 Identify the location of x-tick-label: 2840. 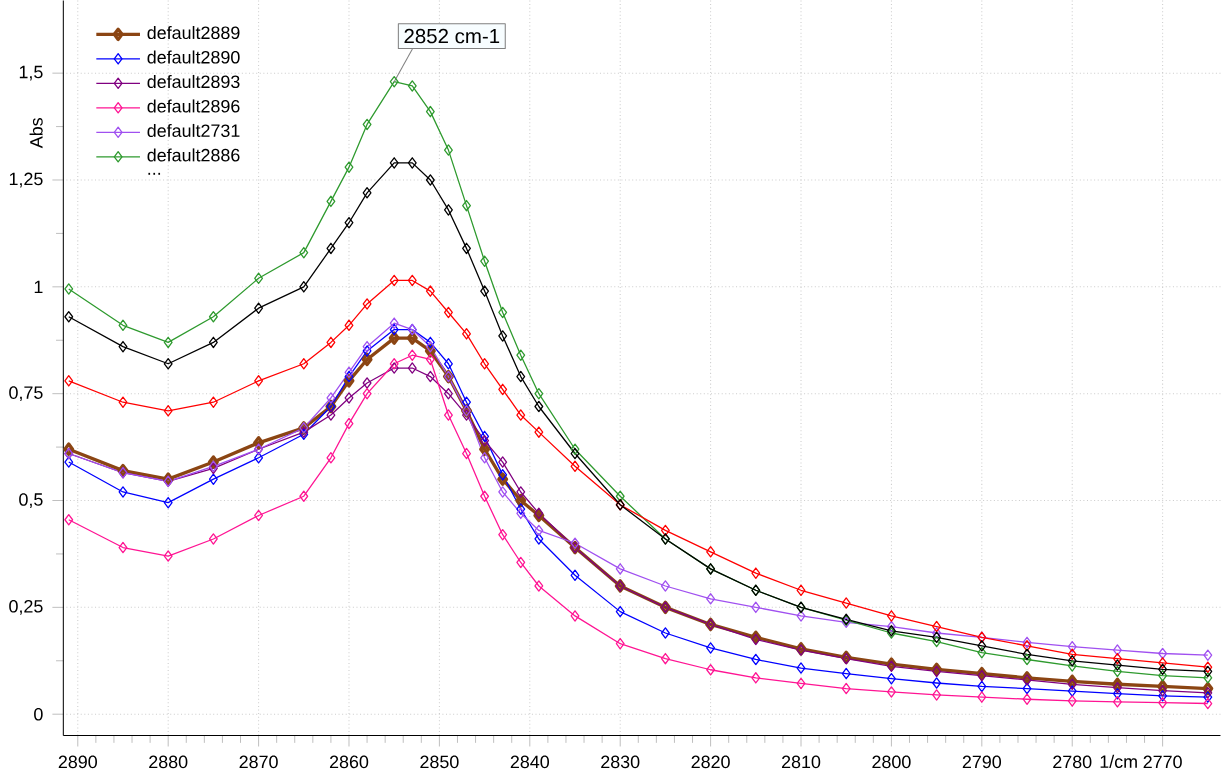
(530, 762).